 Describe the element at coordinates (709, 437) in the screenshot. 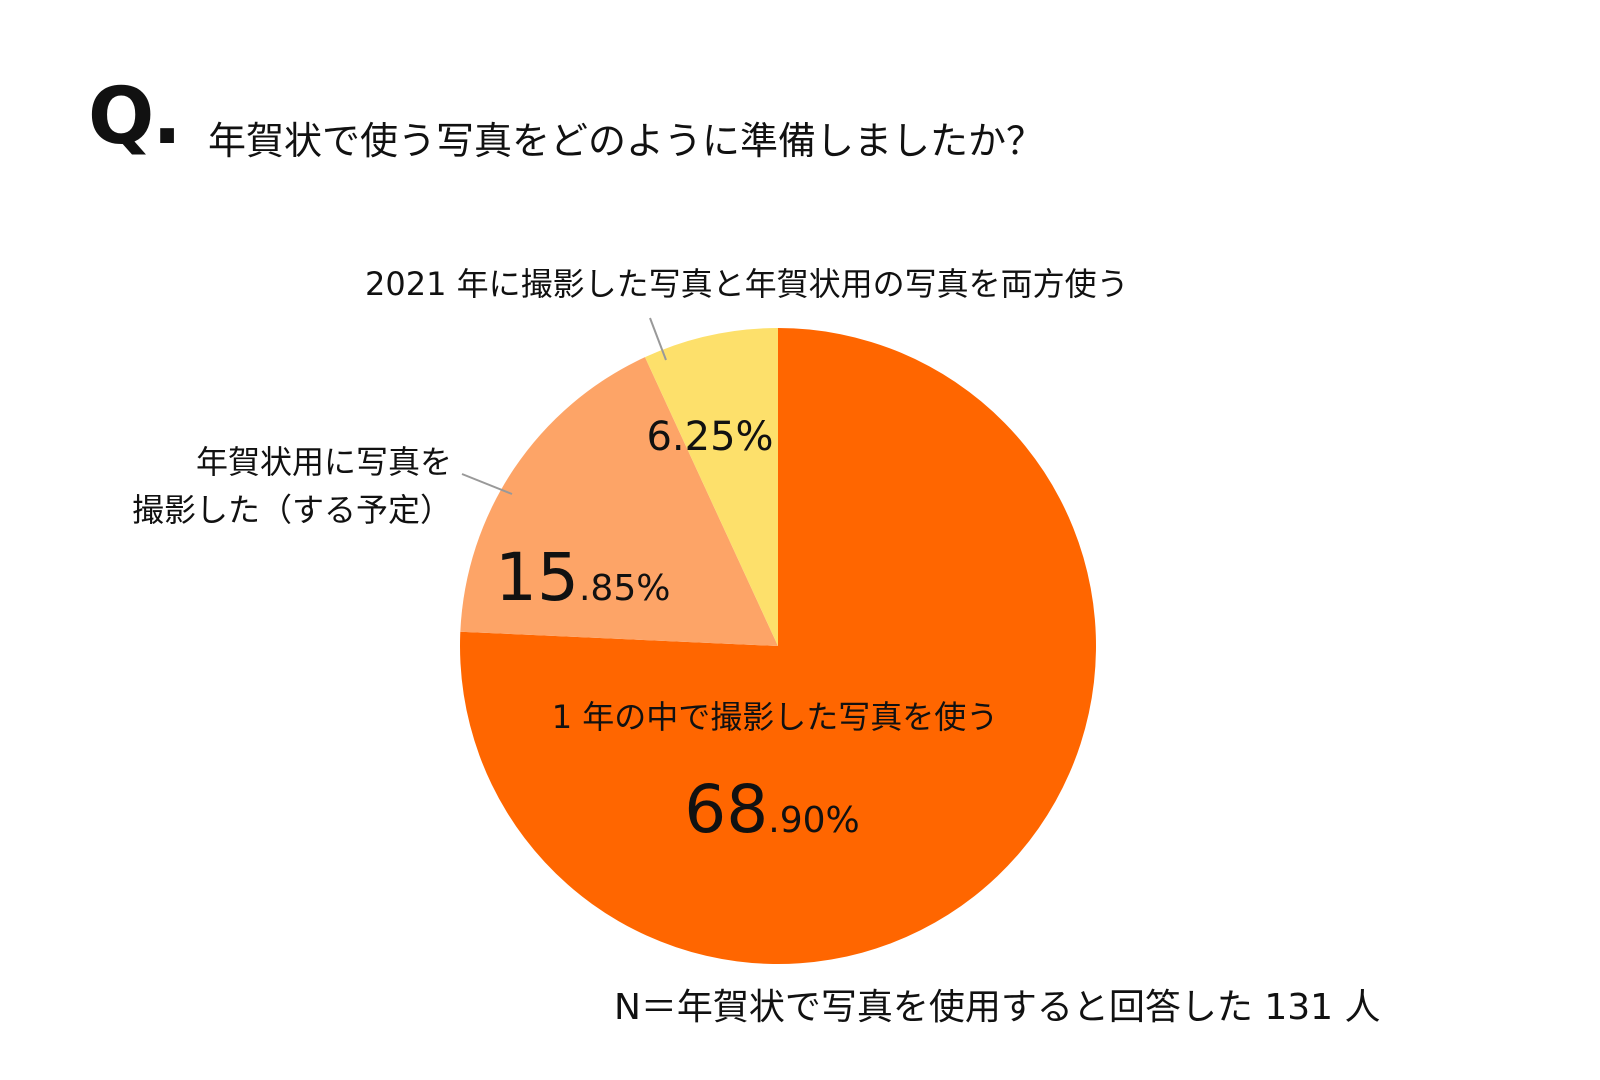

I see `slice-3-value: 6.25%` at that location.